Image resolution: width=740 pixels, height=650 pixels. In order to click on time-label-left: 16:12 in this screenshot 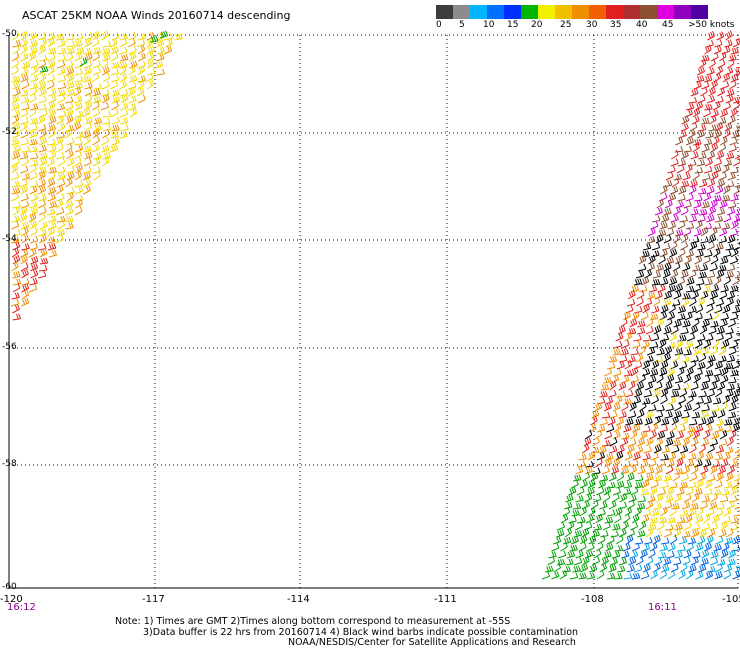, I will do `click(21, 607)`.